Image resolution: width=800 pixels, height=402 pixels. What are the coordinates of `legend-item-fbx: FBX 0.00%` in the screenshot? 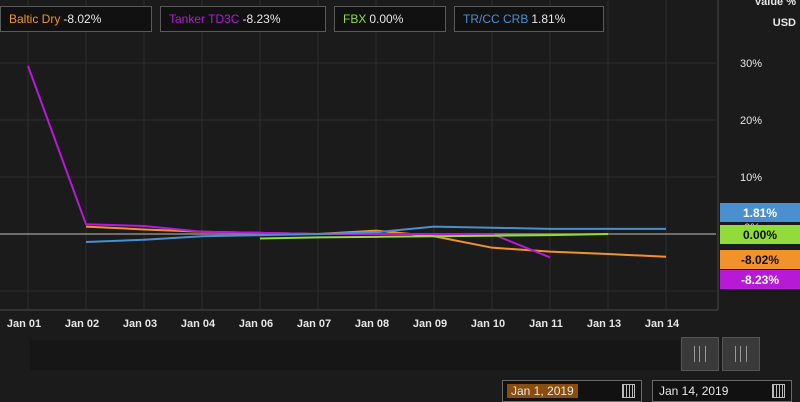 It's located at (390, 19).